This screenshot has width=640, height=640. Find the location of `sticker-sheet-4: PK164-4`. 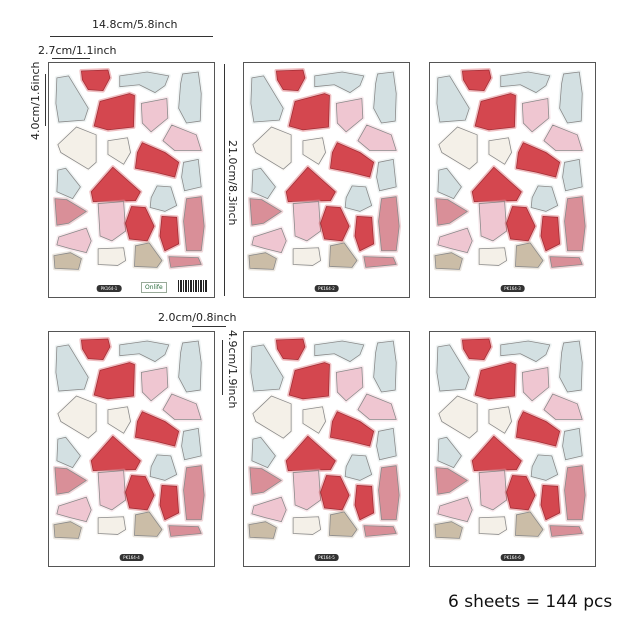

sticker-sheet-4: PK164-4 is located at coordinates (131, 449).